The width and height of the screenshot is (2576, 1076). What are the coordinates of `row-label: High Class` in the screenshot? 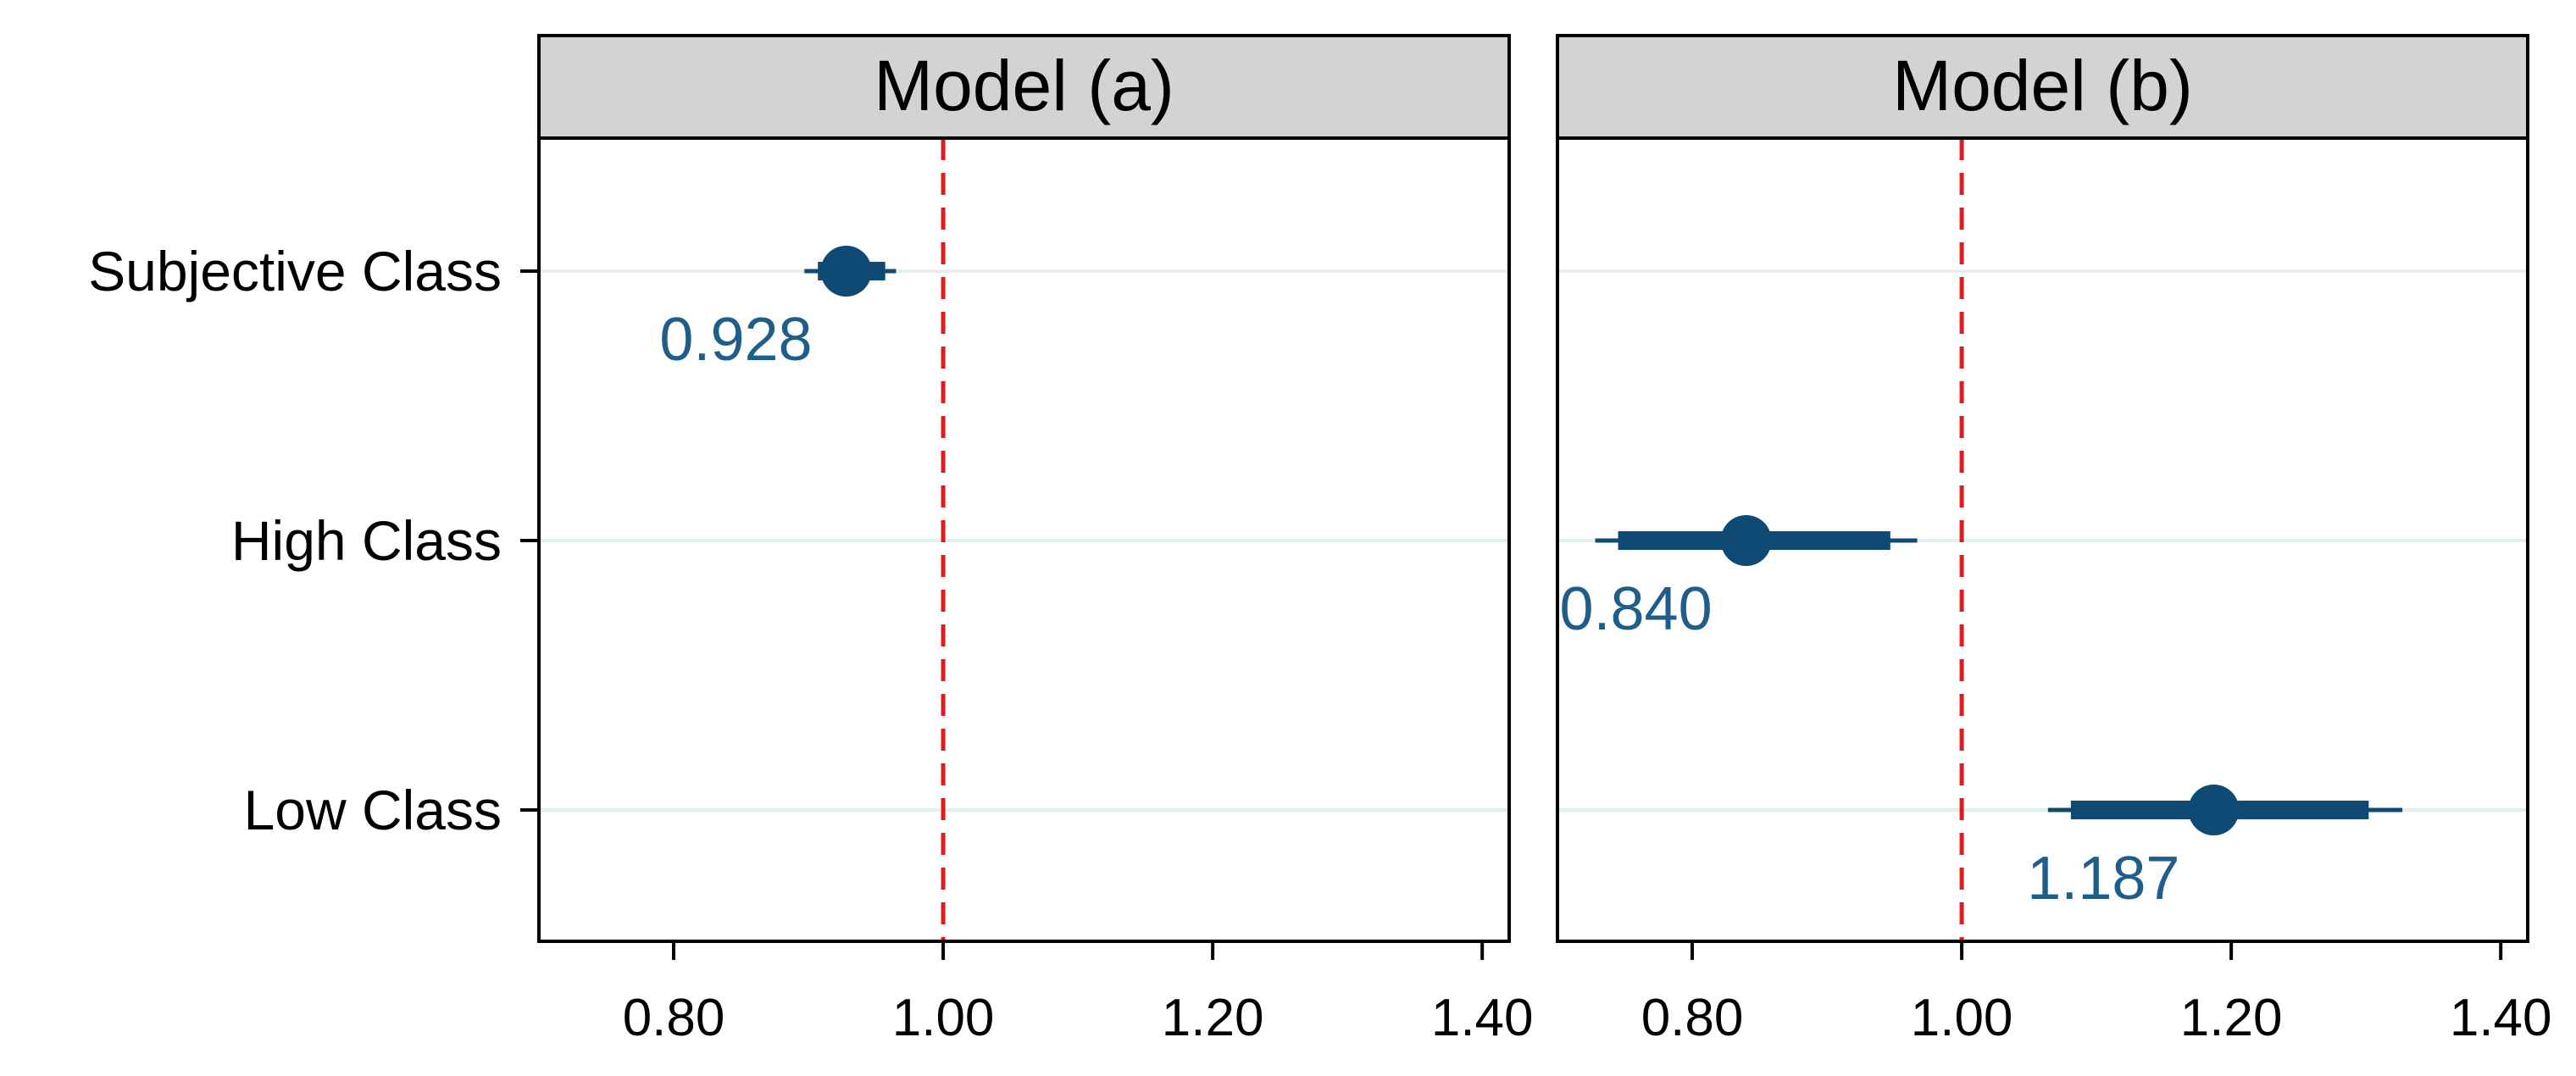 It's located at (366, 540).